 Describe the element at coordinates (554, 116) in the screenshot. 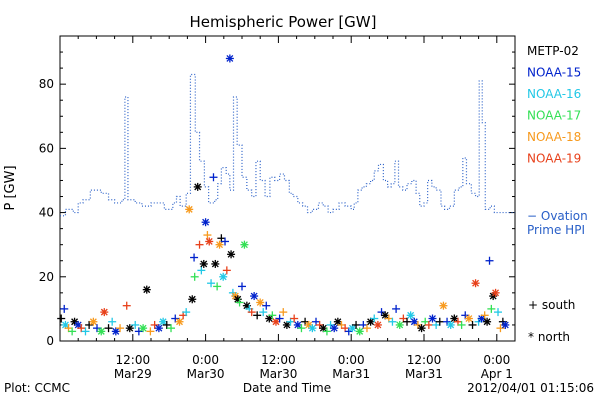

I see `legend-entry: NOAA-17` at that location.